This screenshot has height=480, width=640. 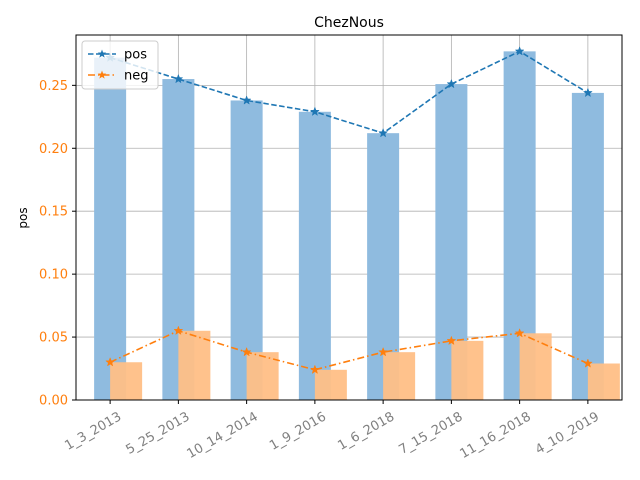 I want to click on legend-label-pos: pos, so click(x=135, y=55).